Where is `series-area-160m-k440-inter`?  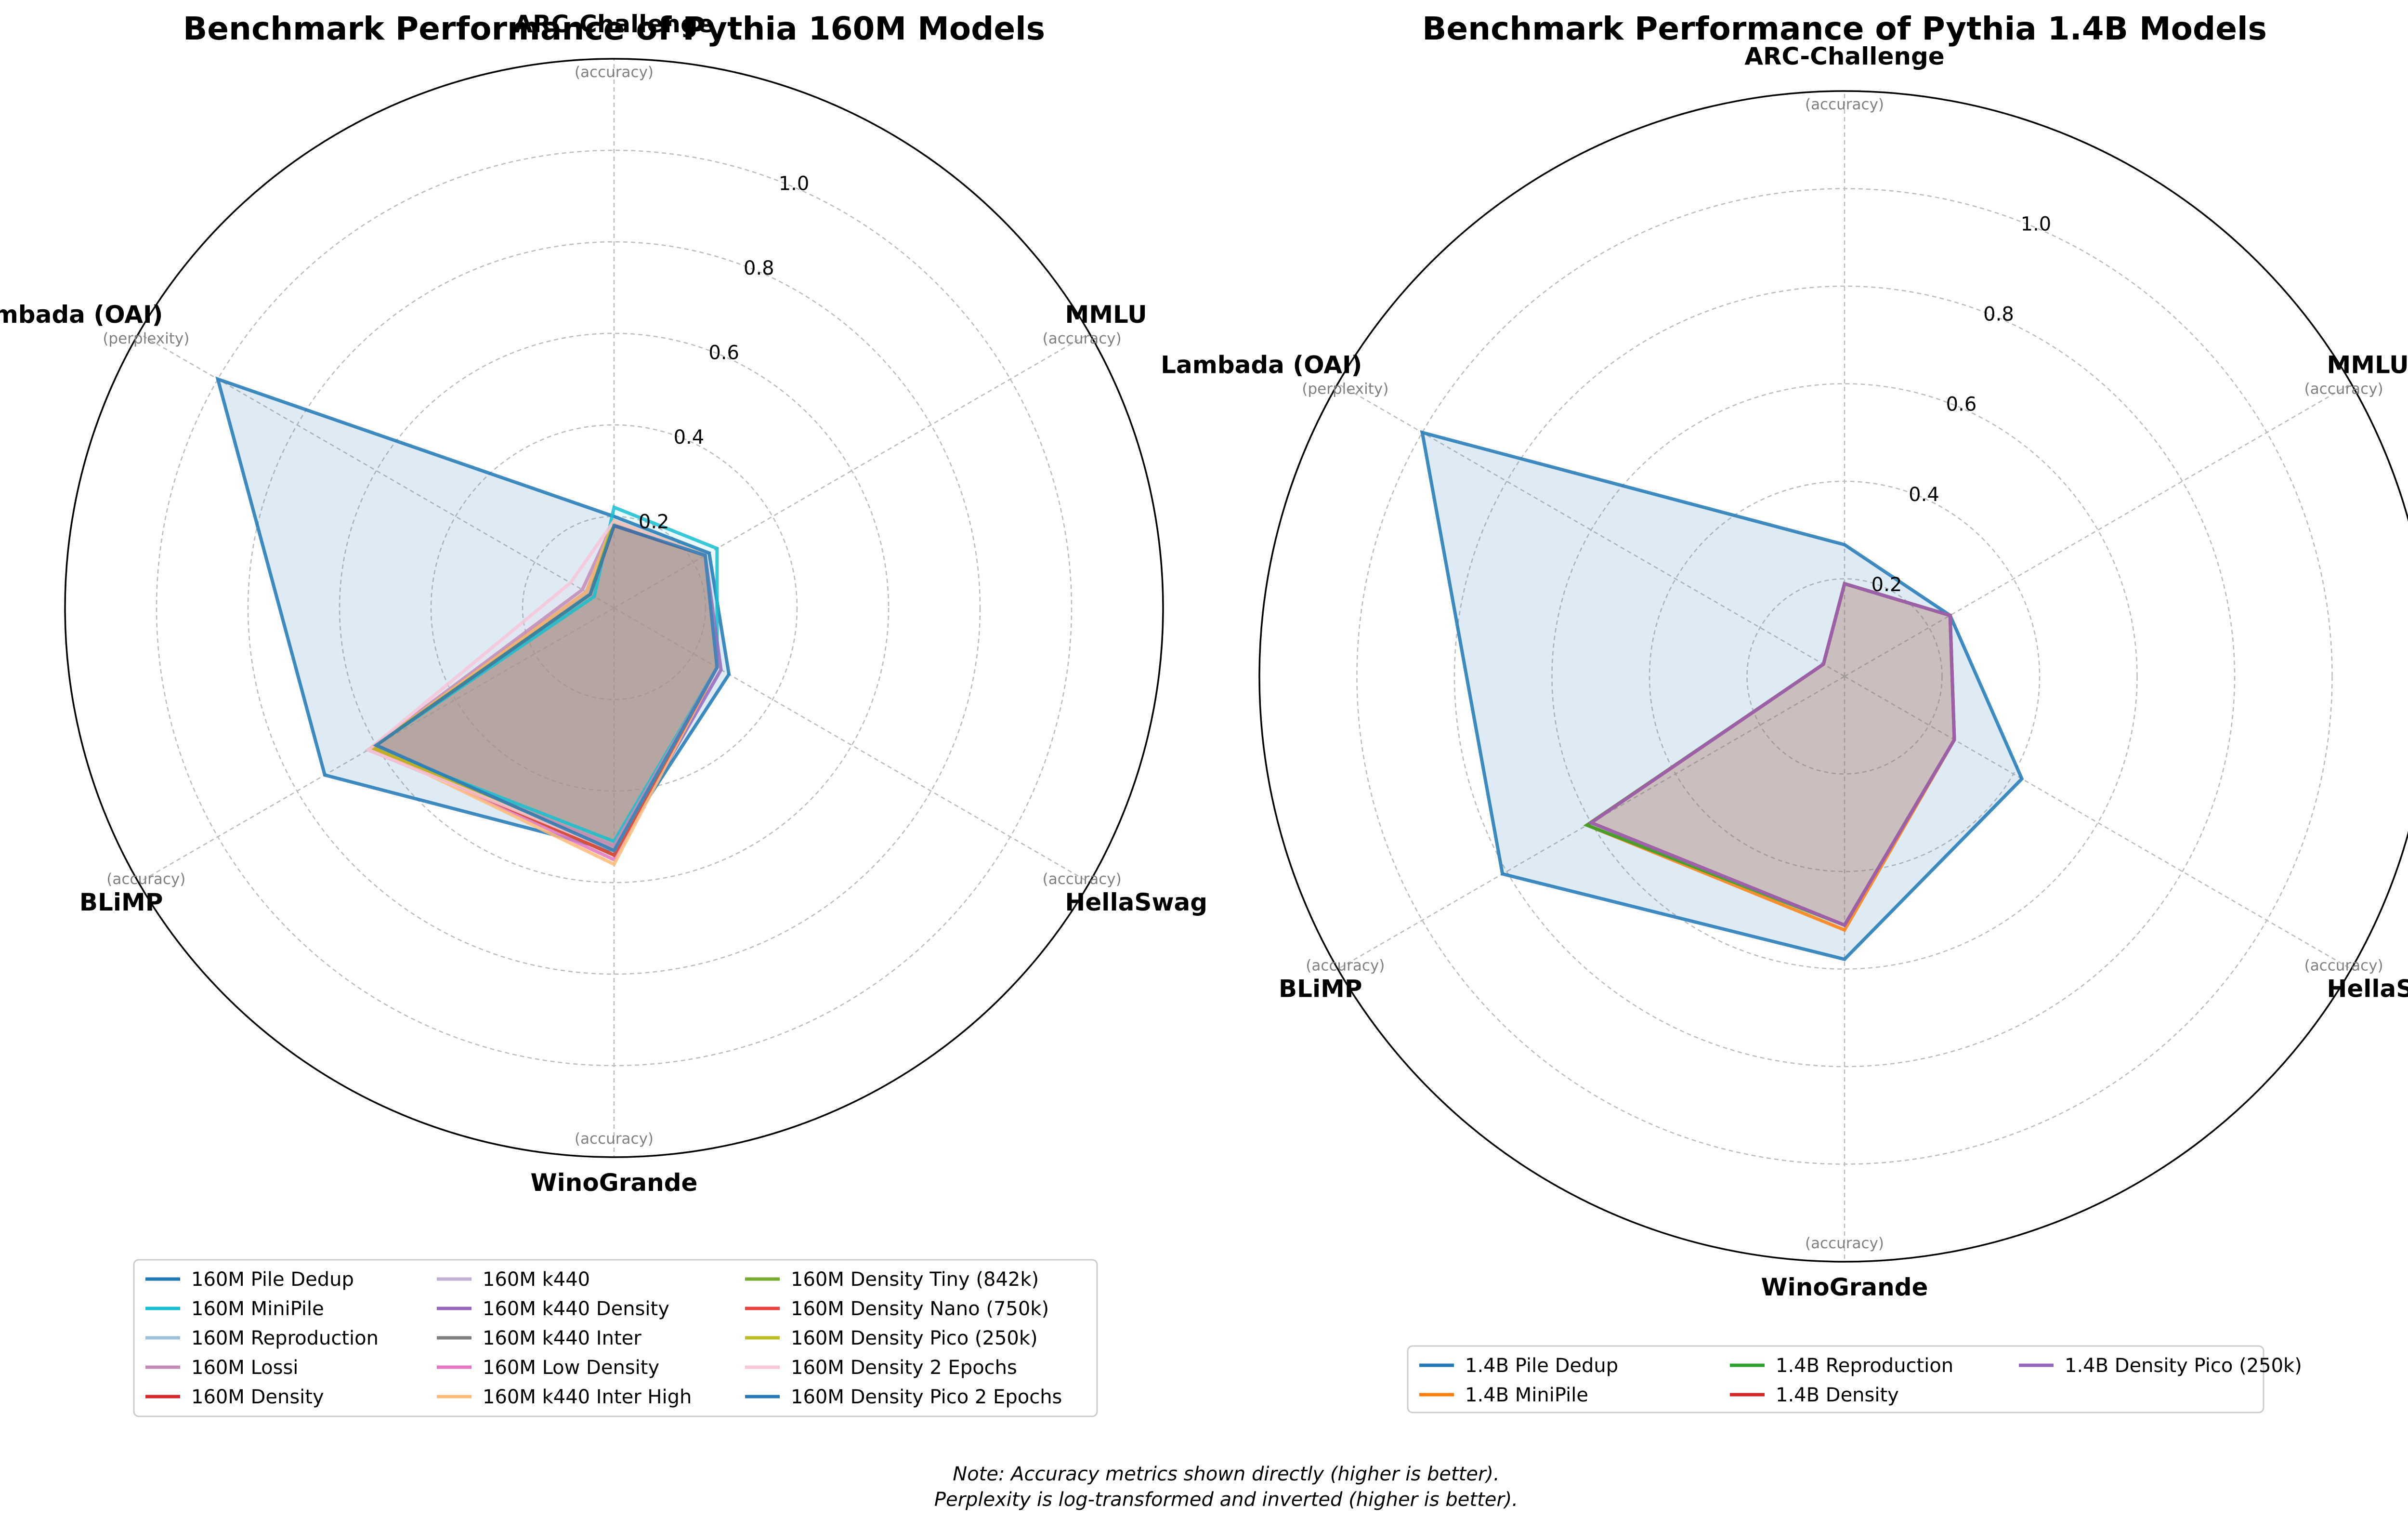
series-area-160m-k440-inter is located at coordinates (544, 688).